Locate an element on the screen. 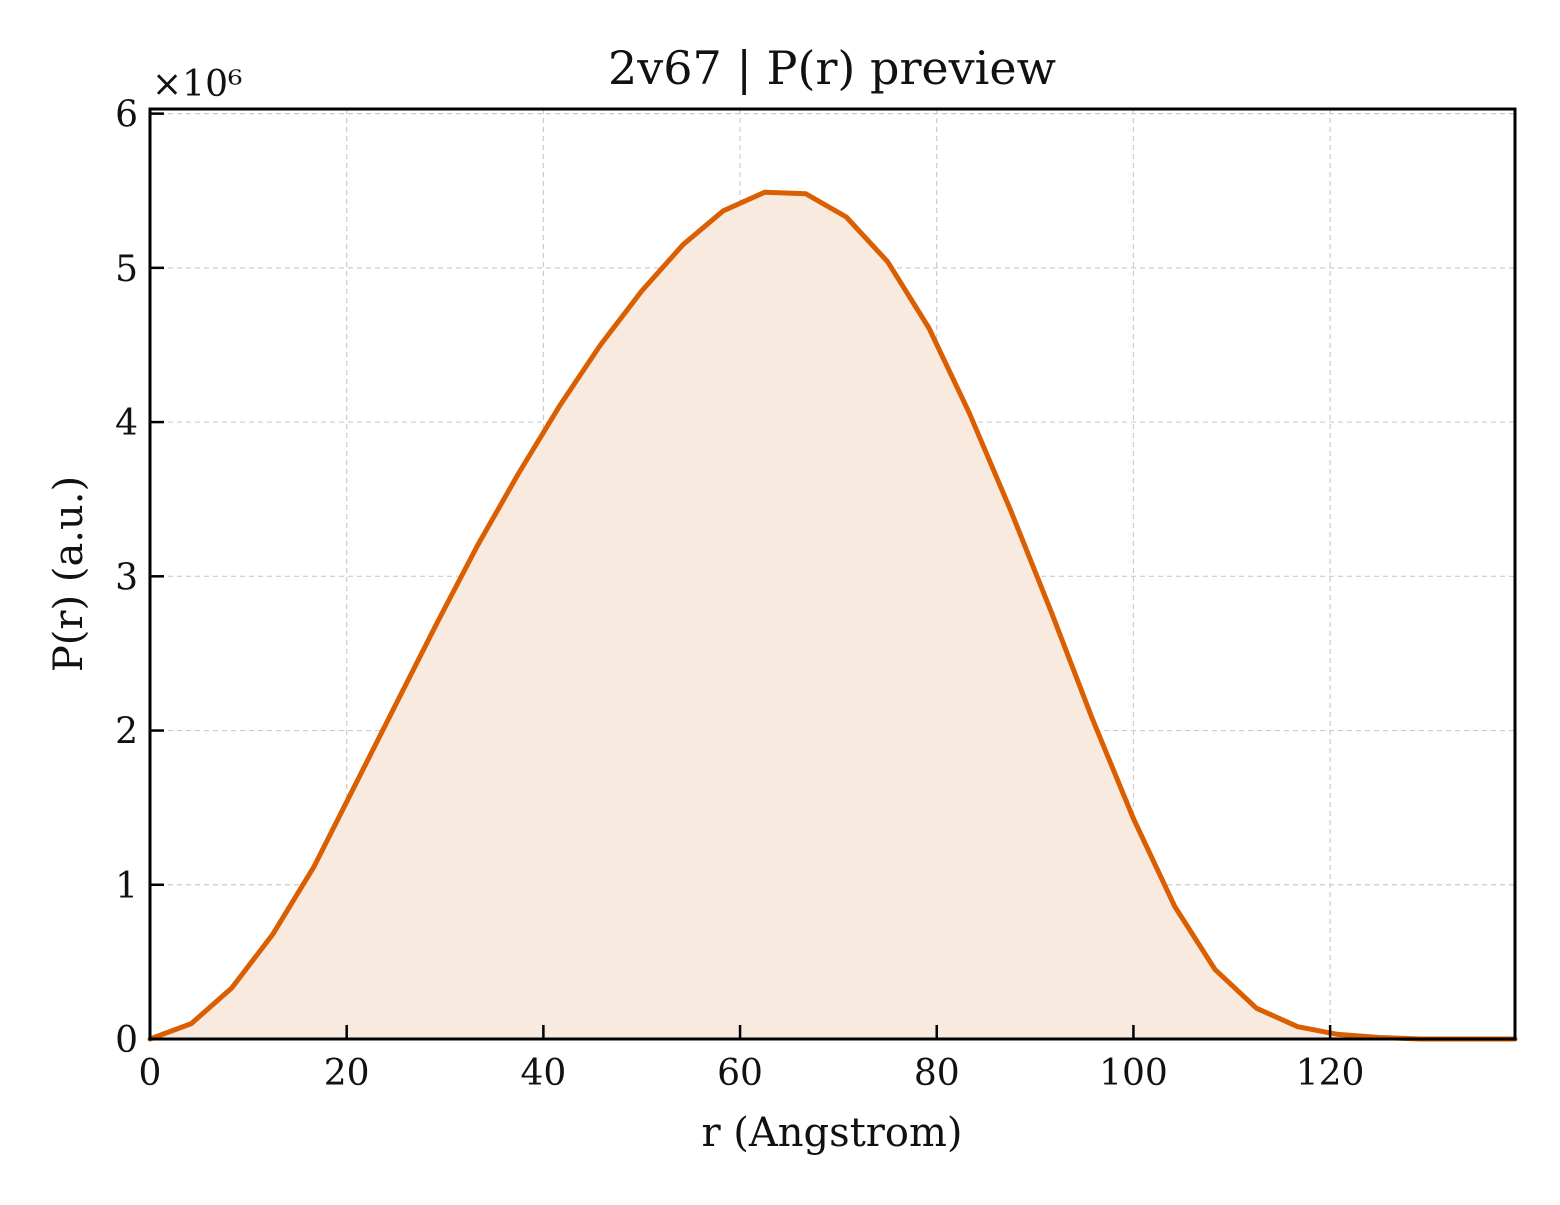 Image resolution: width=1560 pixels, height=1205 pixels. x-tick-label: 100 is located at coordinates (1133, 1073).